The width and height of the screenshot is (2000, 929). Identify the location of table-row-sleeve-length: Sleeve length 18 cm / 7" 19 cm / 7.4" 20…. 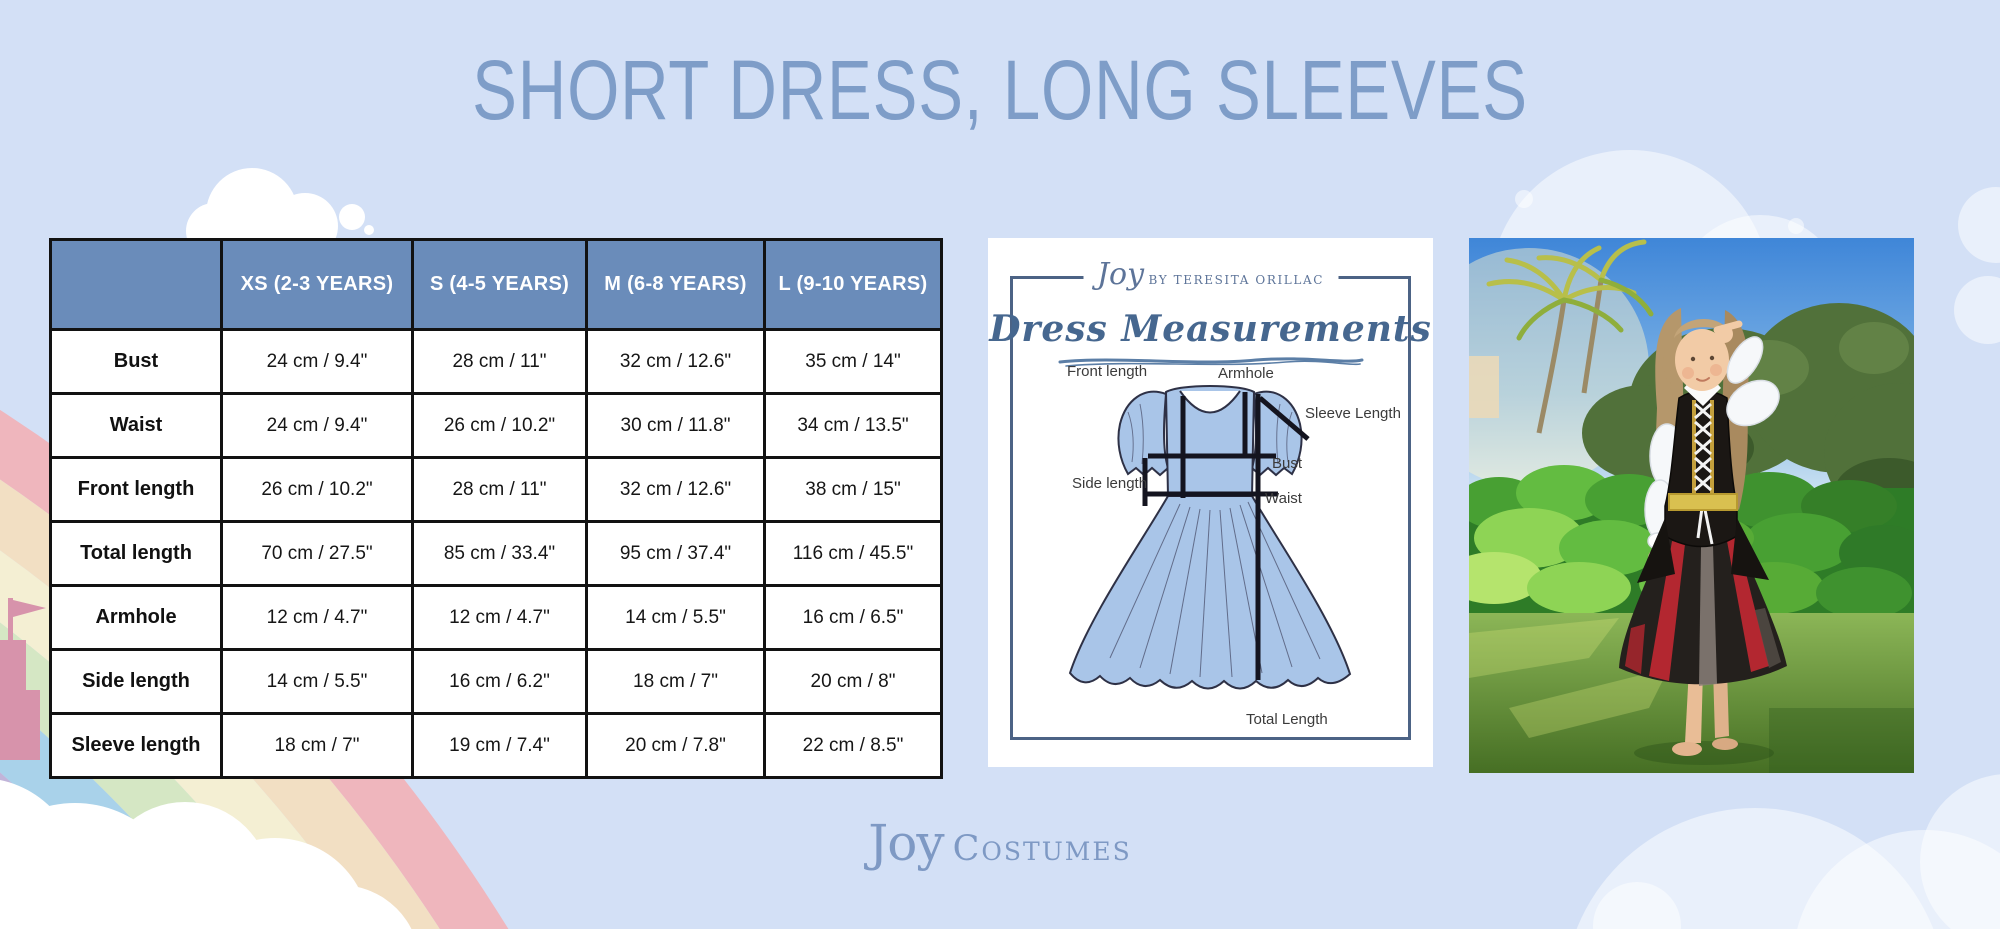
(496, 745).